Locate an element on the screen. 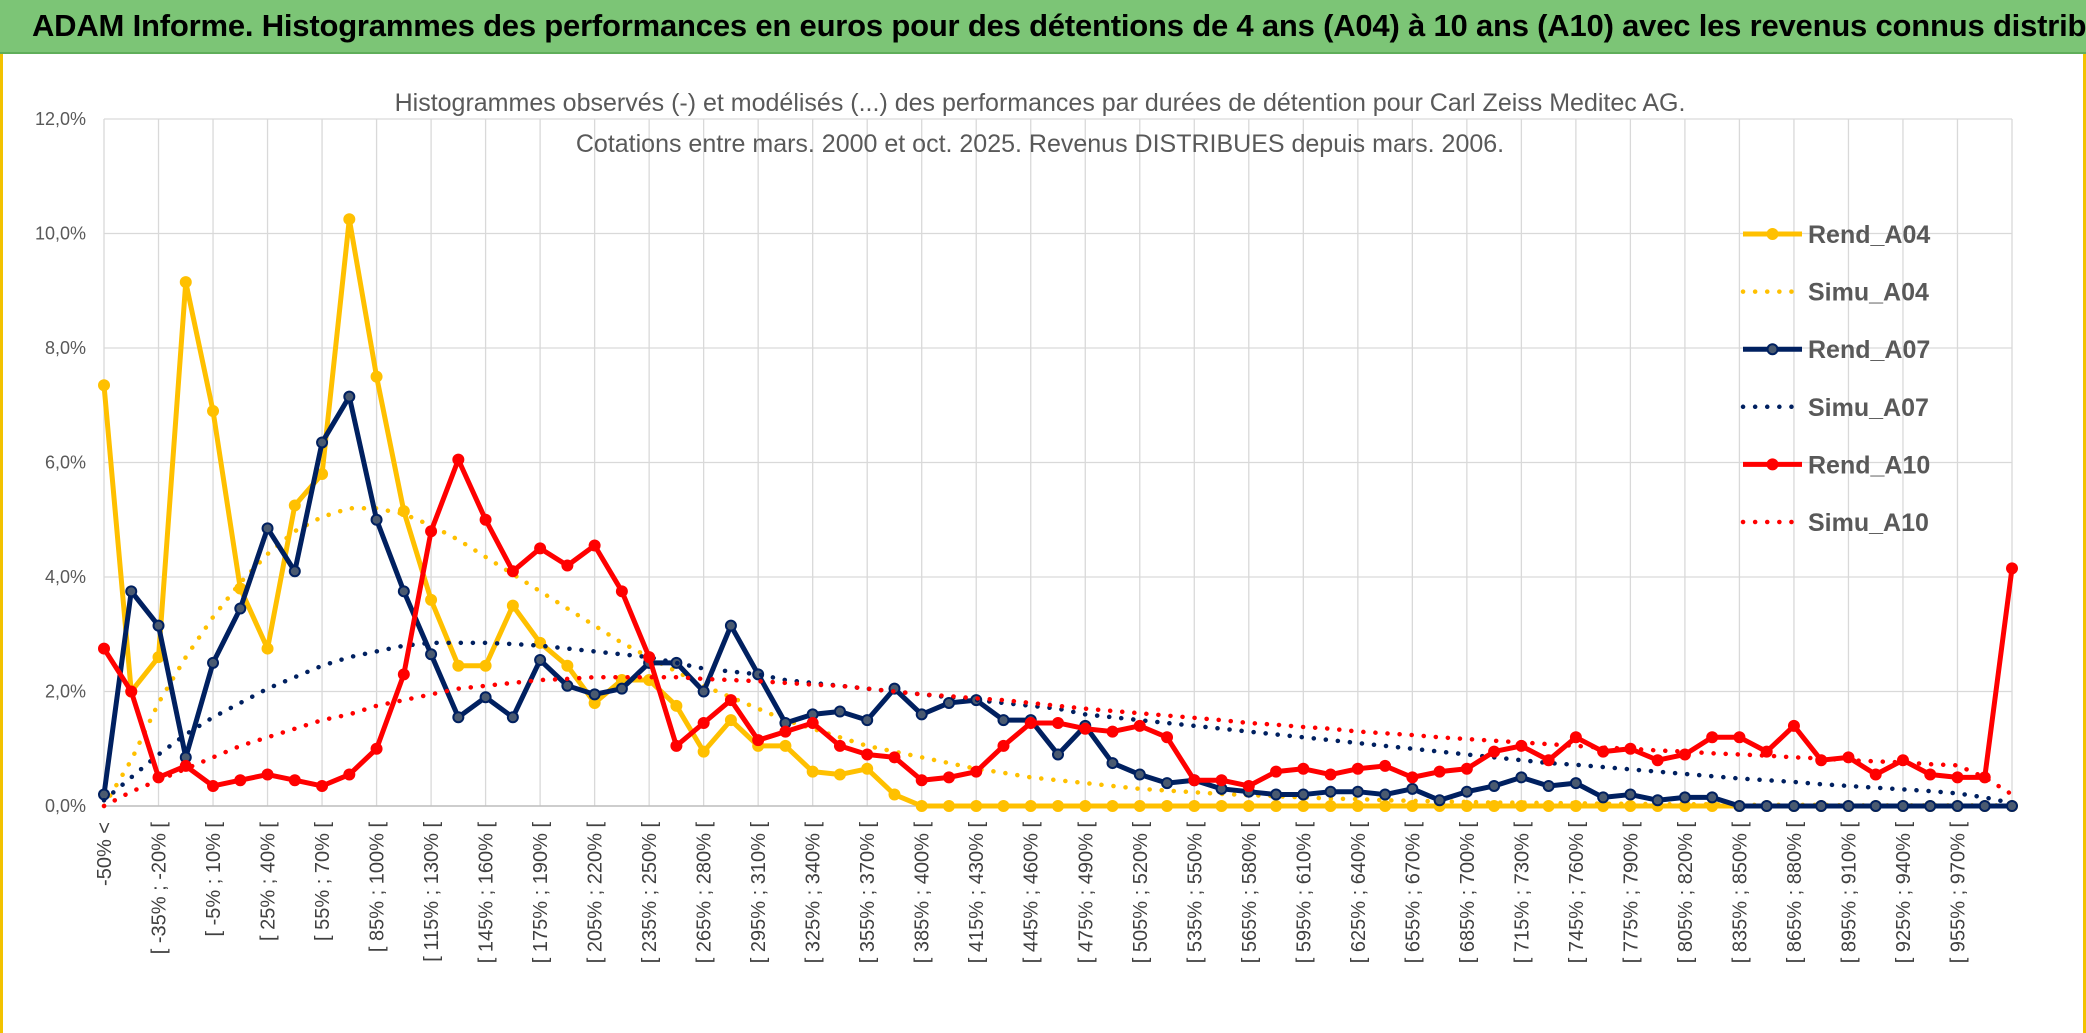  legend-item-rend-a10: Rend_A10 is located at coordinates (1836, 465).